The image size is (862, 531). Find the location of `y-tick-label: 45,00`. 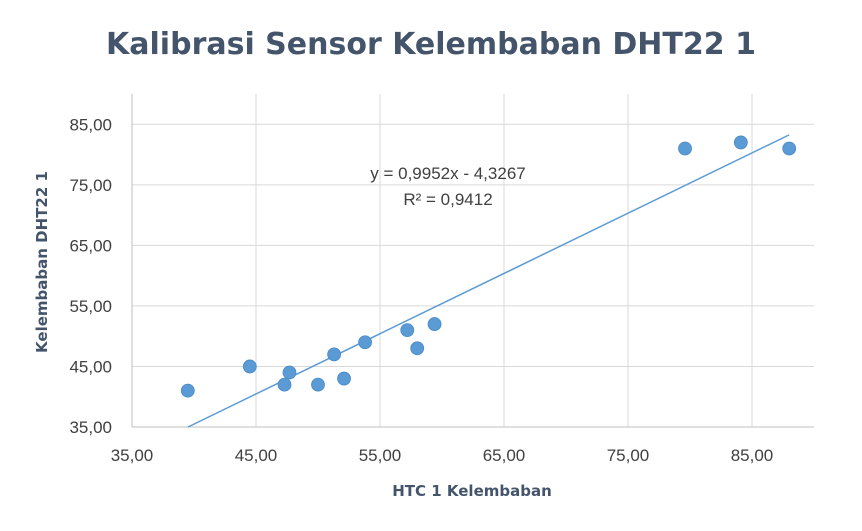

y-tick-label: 45,00 is located at coordinates (90, 366).